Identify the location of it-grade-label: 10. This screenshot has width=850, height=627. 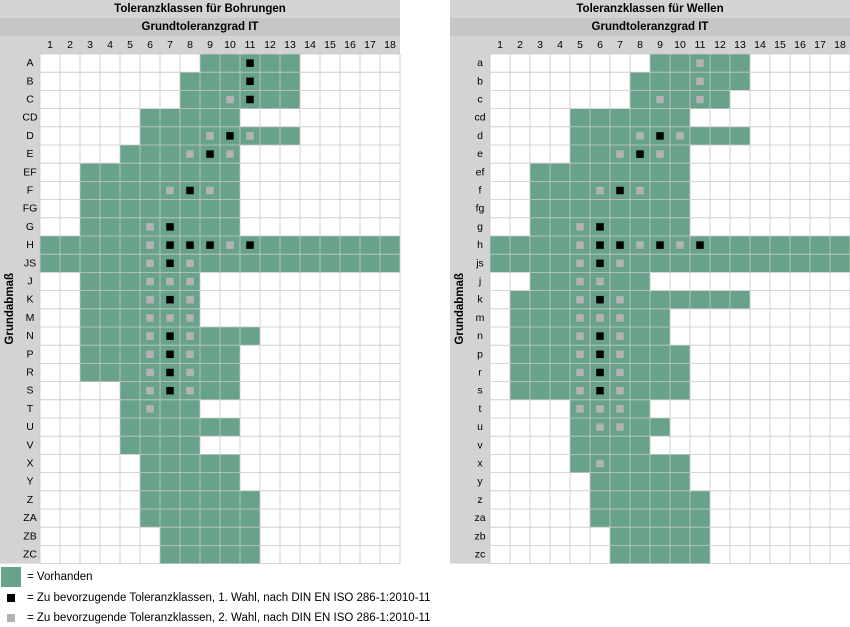
(230, 45).